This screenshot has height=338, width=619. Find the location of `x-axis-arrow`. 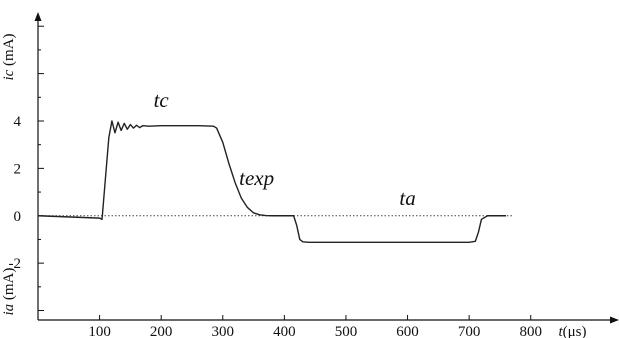

x-axis-arrow is located at coordinates (614, 320).